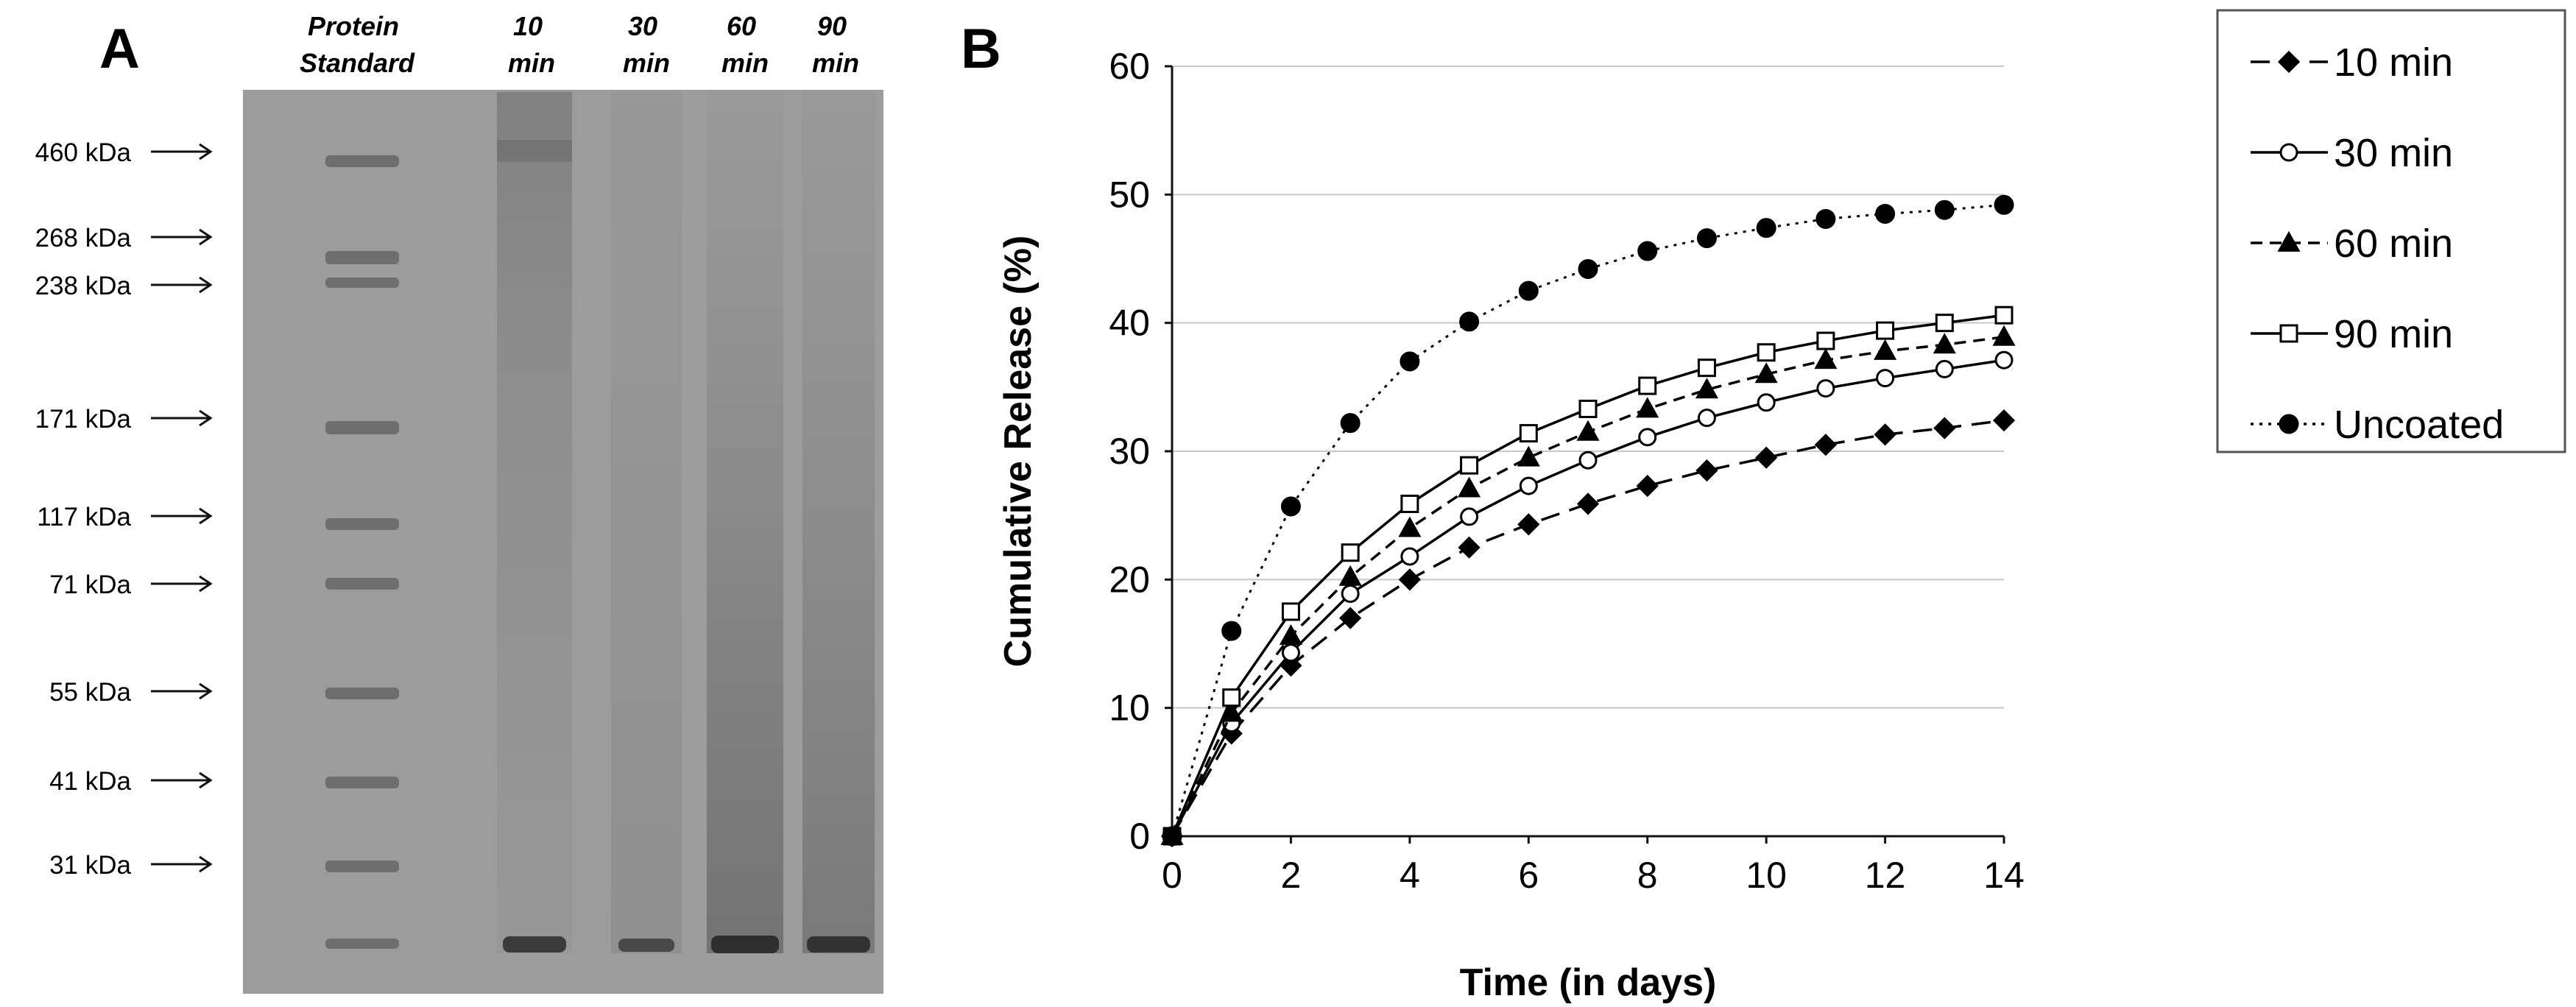 The image size is (2576, 1007). Describe the element at coordinates (84, 517) in the screenshot. I see `marker-label: 117 kDa` at that location.